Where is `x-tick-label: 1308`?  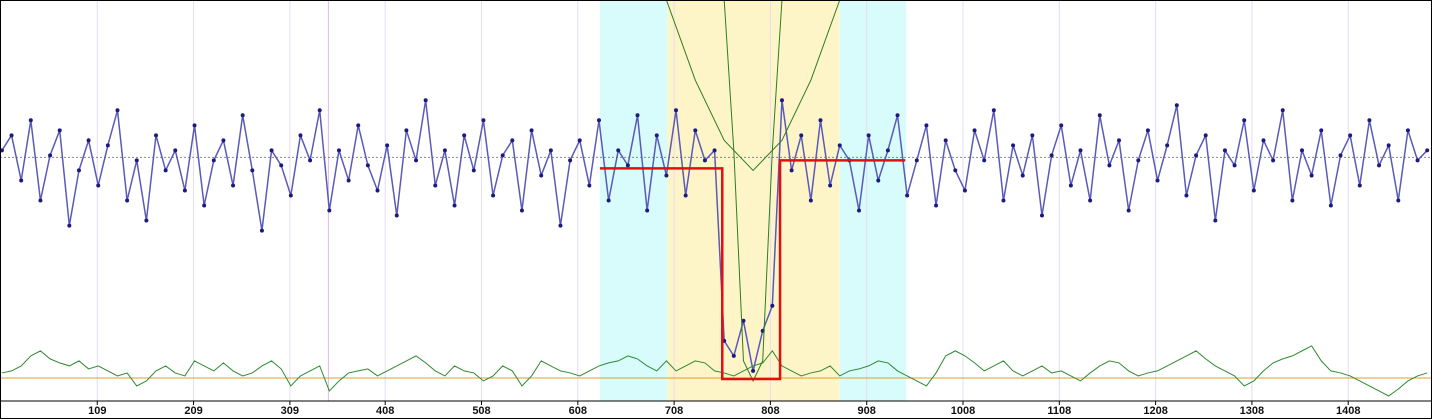 x-tick-label: 1308 is located at coordinates (1252, 411).